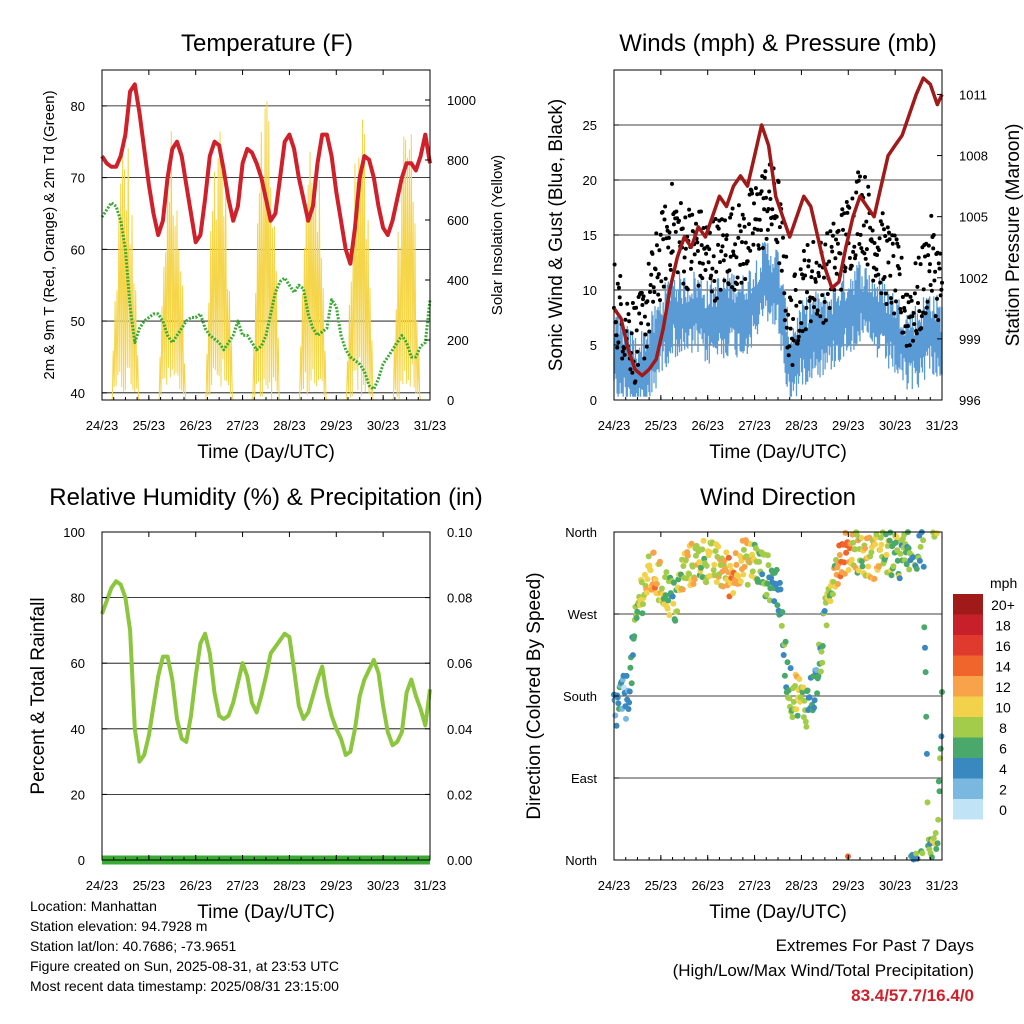 The height and width of the screenshot is (1024, 1024). I want to click on y2-tick-label: 0.02, so click(459, 794).